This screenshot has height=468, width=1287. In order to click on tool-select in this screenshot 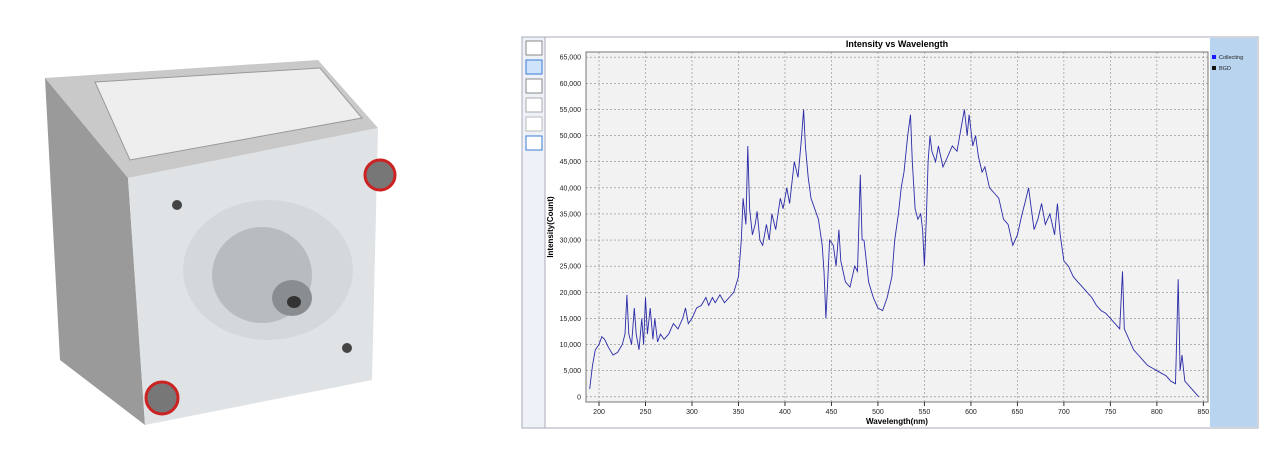, I will do `click(534, 67)`.